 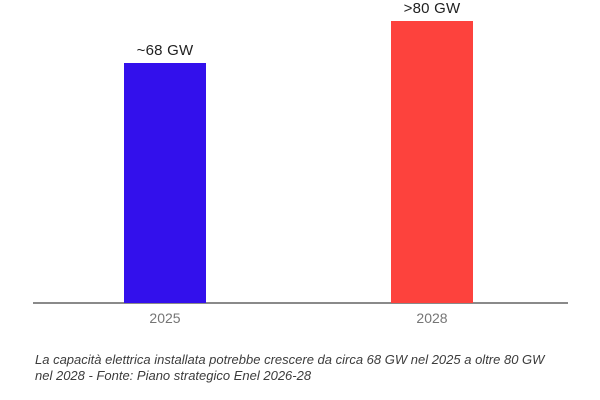 I want to click on x-axis-tick-label: 2025, so click(x=165, y=318).